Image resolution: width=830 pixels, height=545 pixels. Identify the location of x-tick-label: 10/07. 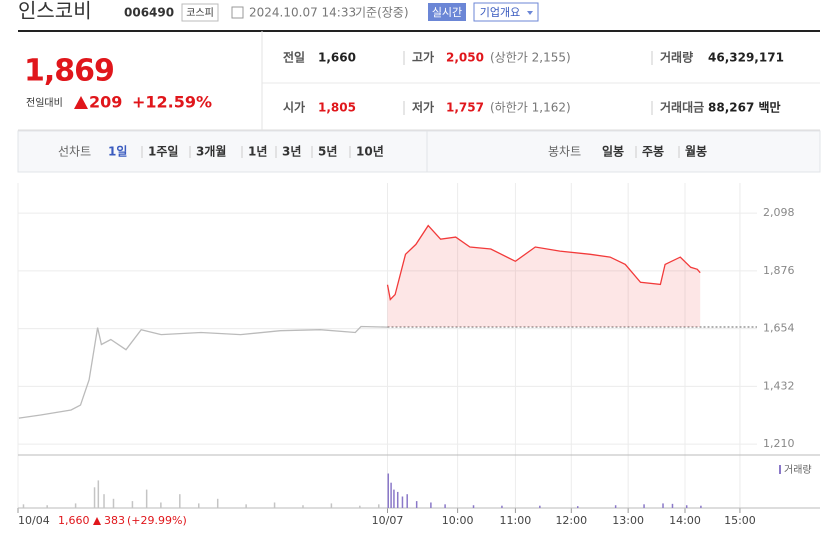
(388, 520).